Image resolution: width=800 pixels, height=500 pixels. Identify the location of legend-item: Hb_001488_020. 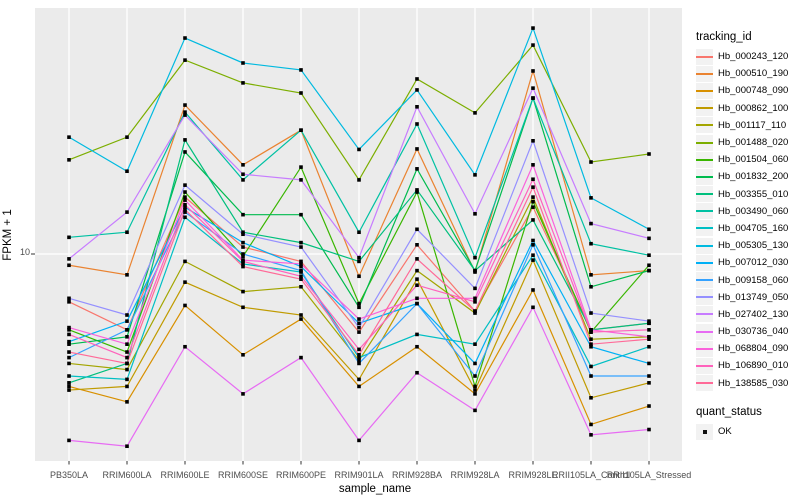
(742, 142).